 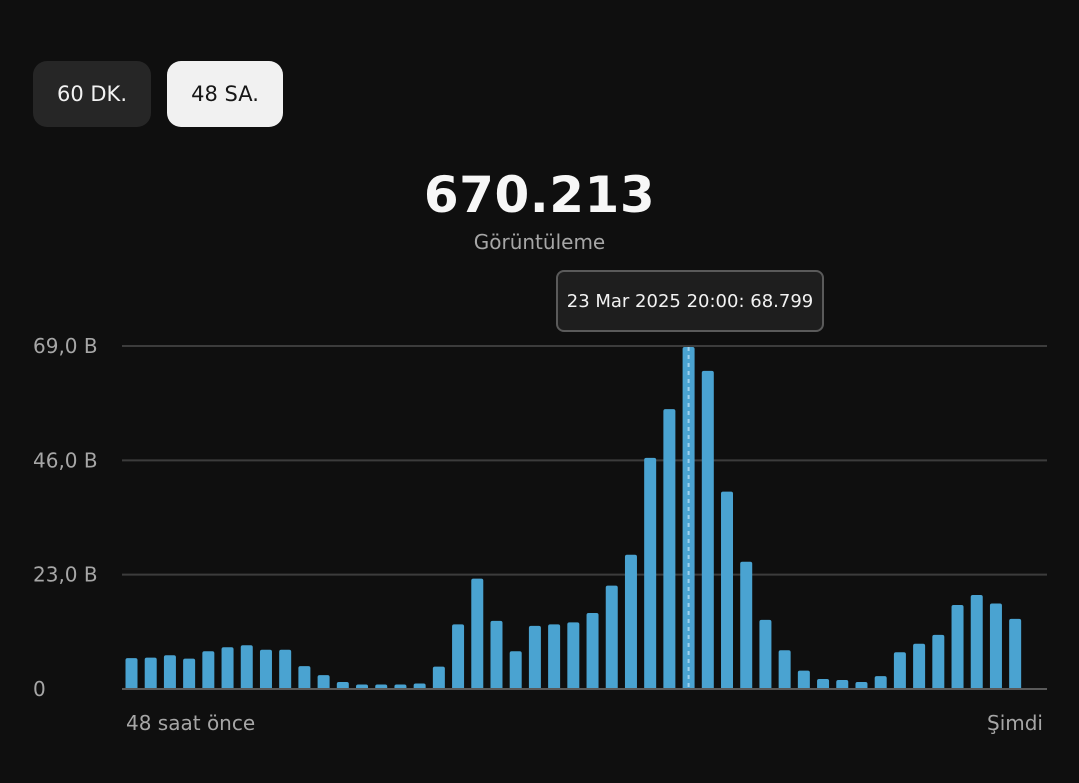 I want to click on y-tick-label: 46,0 B, so click(x=65, y=460).